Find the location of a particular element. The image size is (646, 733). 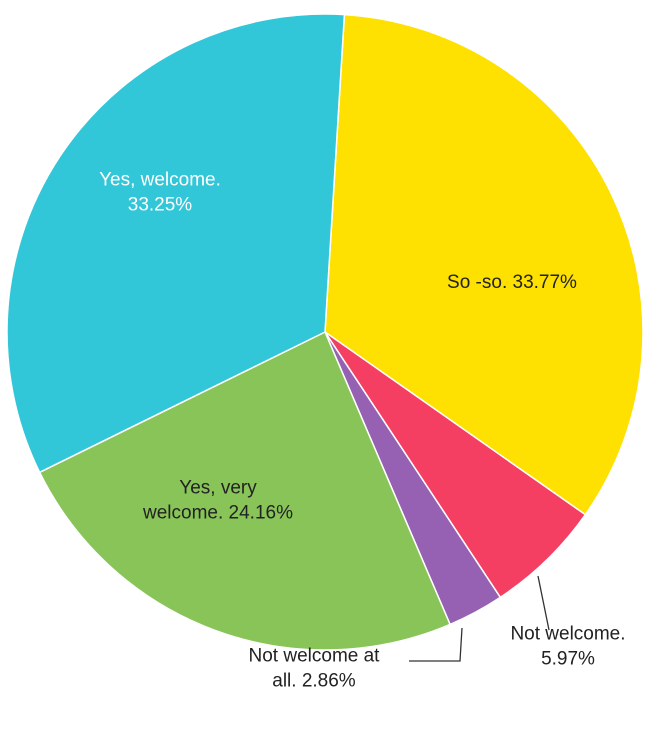

slice-label: Not welcome. 5.97% is located at coordinates (567, 647).